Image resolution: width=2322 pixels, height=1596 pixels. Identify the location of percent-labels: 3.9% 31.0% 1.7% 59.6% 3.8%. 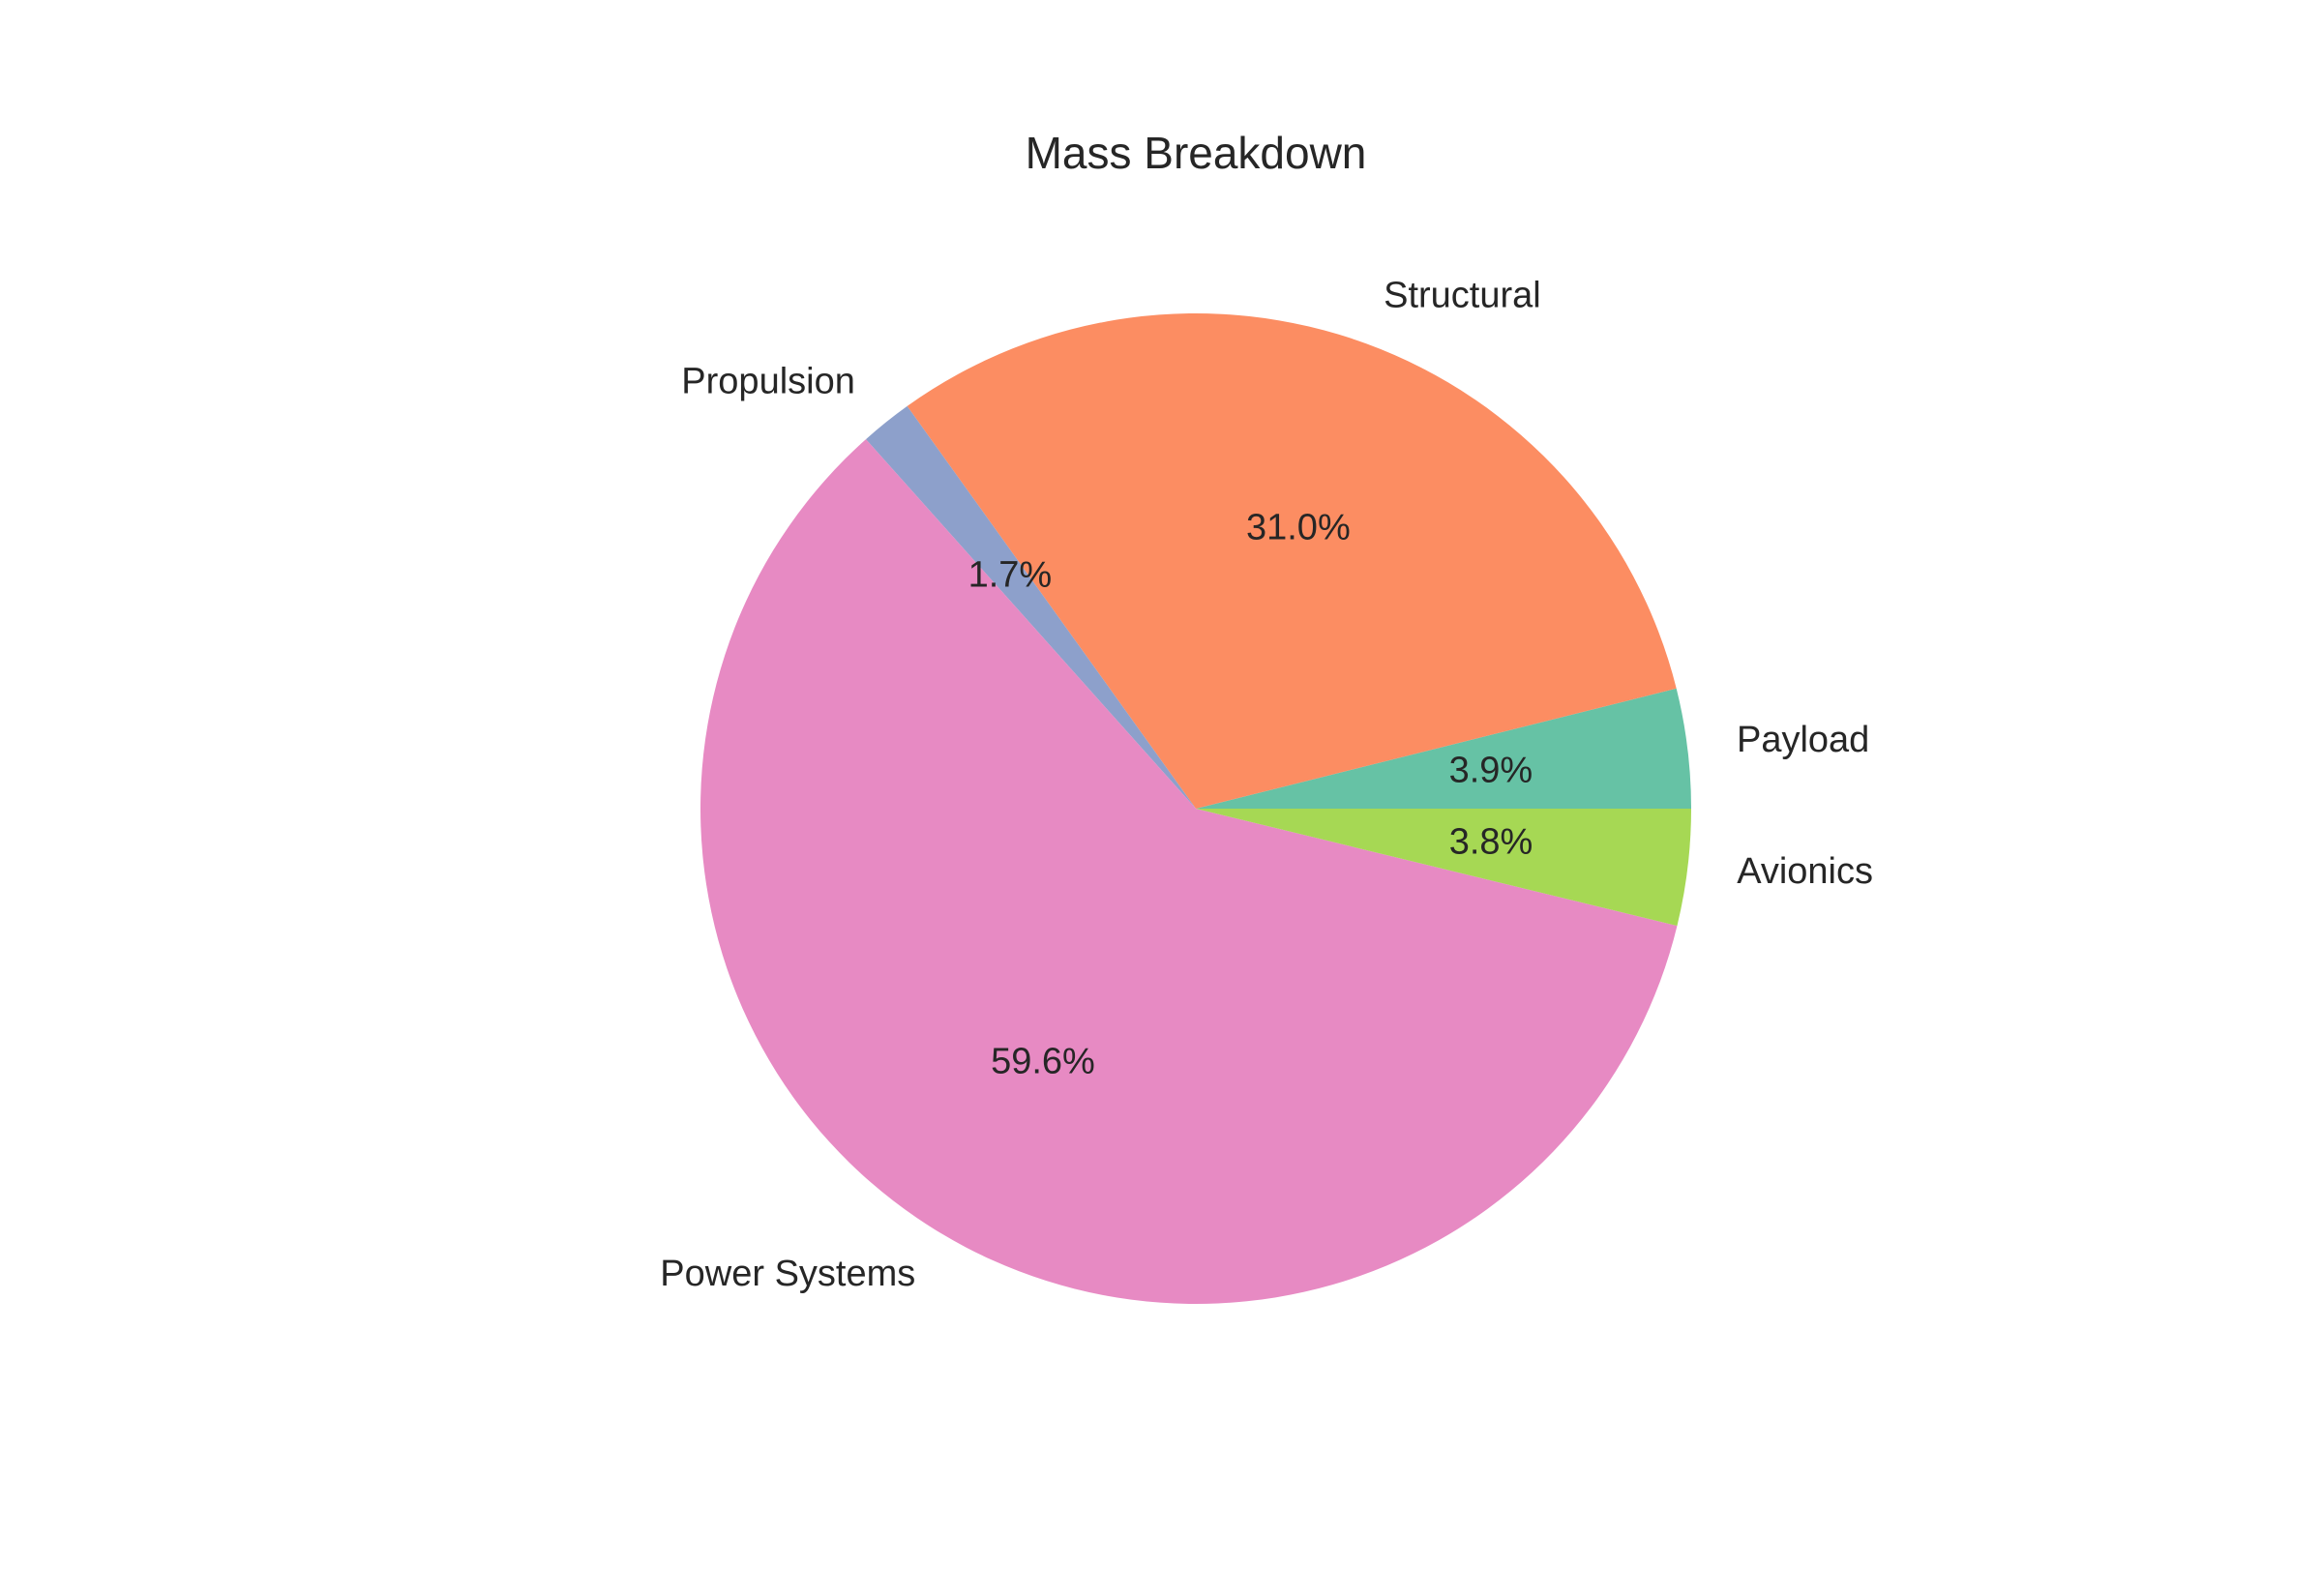
(1250, 795).